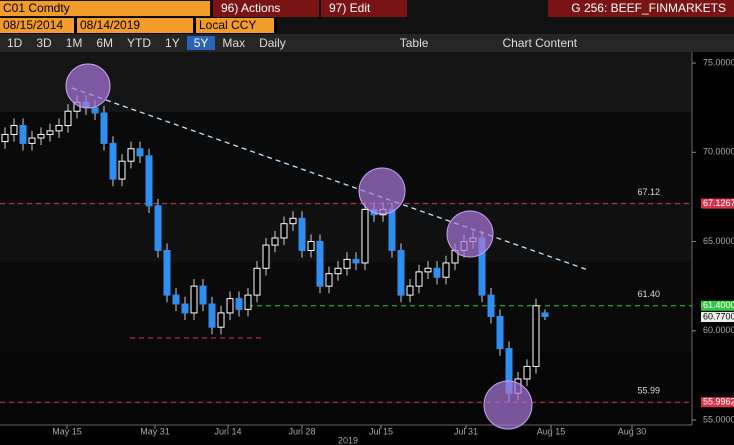  Describe the element at coordinates (135, 25) in the screenshot. I see `end-date: 08/14/2019` at that location.